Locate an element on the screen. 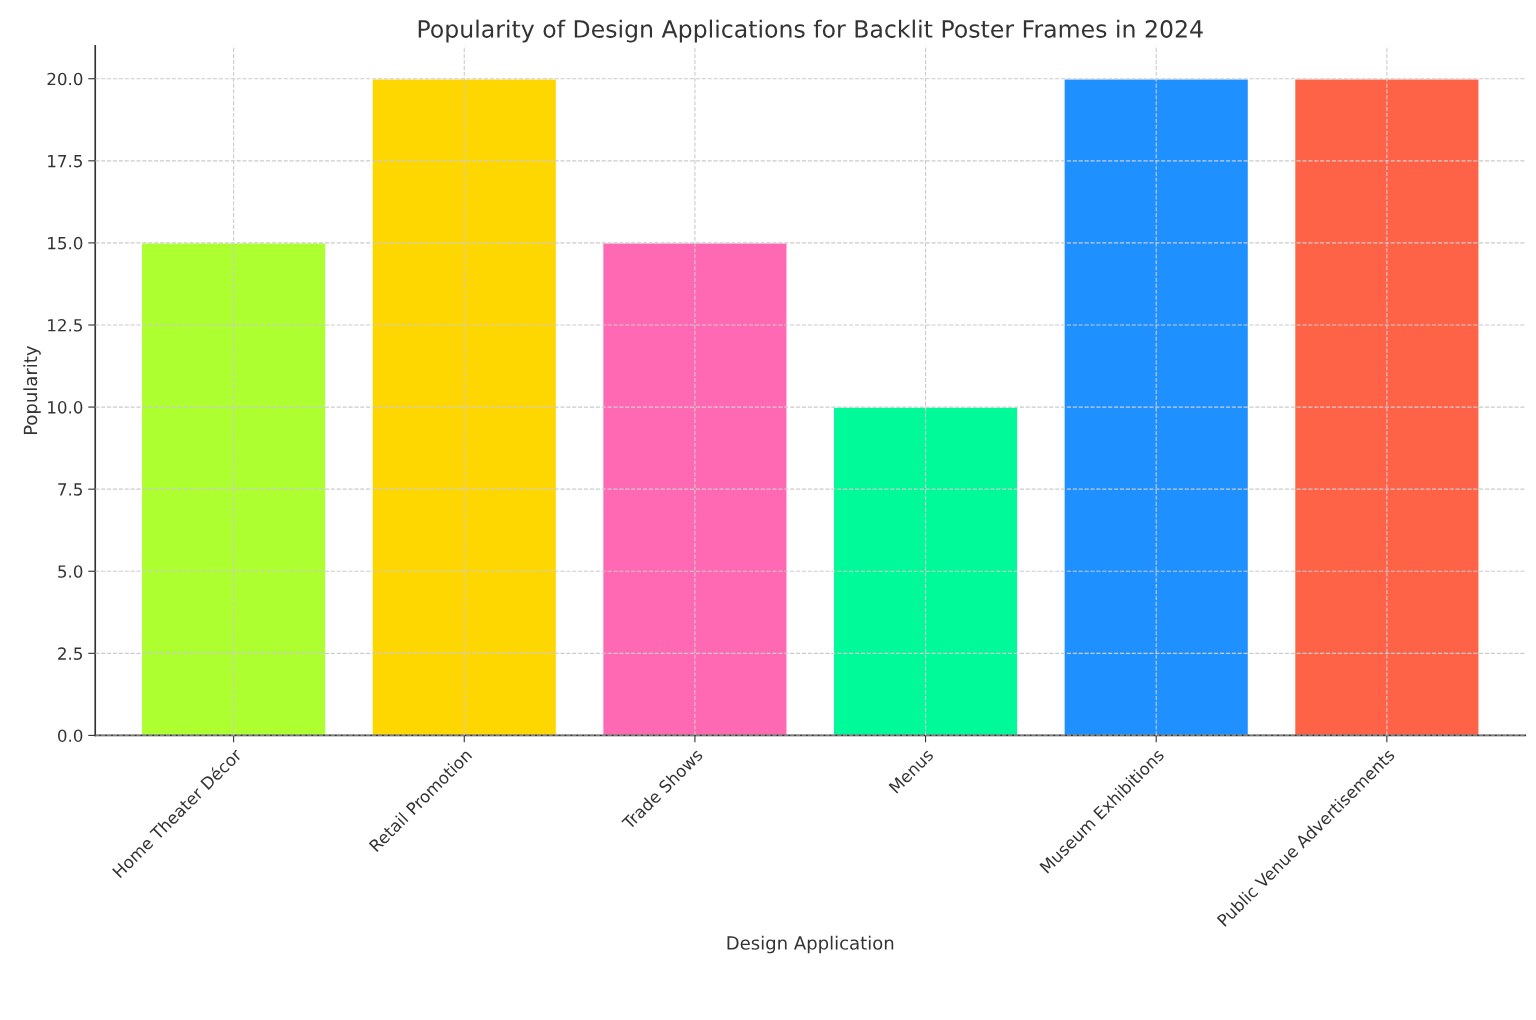  y-tick-label: 17.5 is located at coordinates (65, 161).